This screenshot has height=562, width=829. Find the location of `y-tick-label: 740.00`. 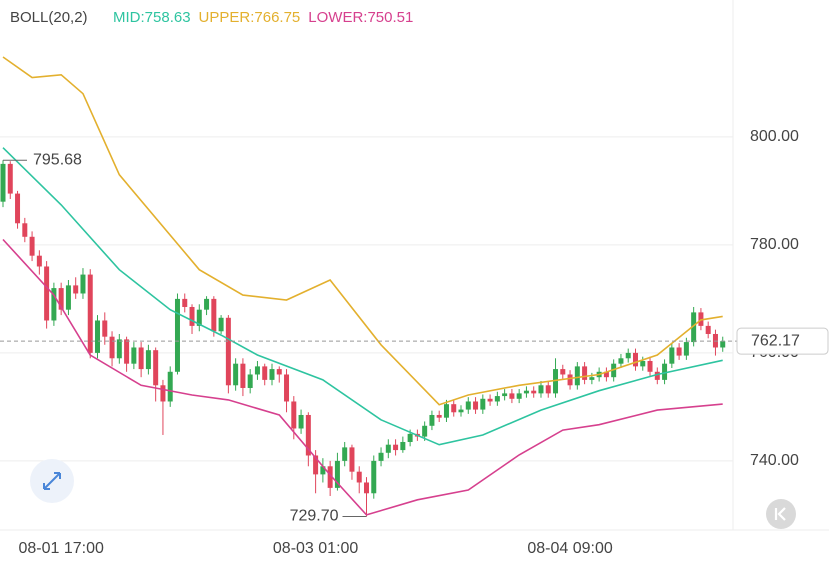

y-tick-label: 740.00 is located at coordinates (774, 460).